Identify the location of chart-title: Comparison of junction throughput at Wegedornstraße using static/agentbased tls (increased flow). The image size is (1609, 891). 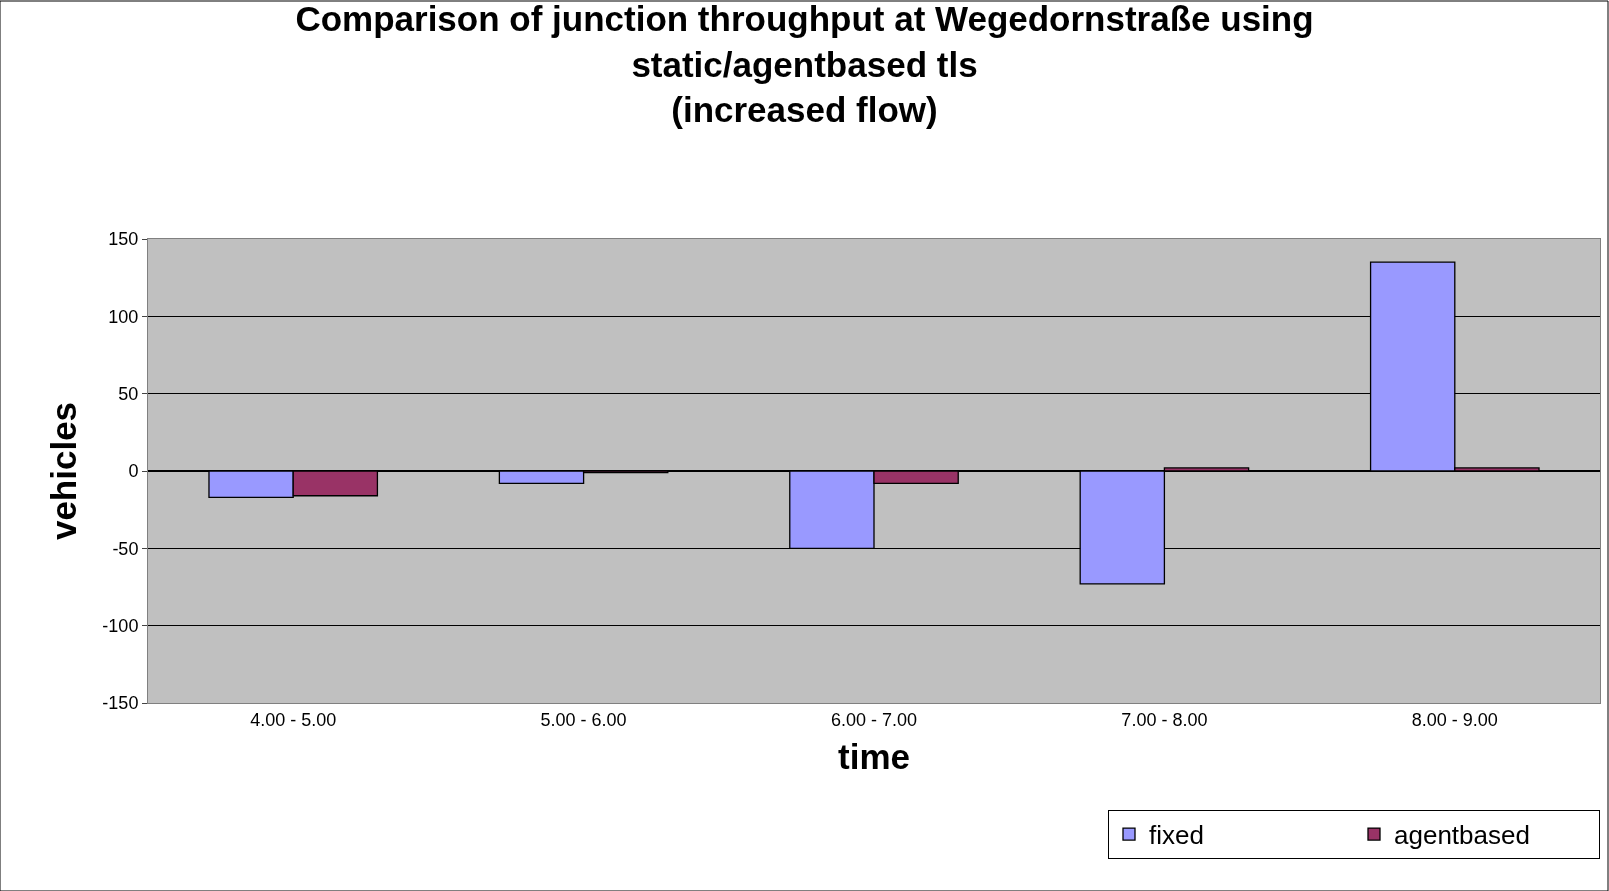
(804, 65).